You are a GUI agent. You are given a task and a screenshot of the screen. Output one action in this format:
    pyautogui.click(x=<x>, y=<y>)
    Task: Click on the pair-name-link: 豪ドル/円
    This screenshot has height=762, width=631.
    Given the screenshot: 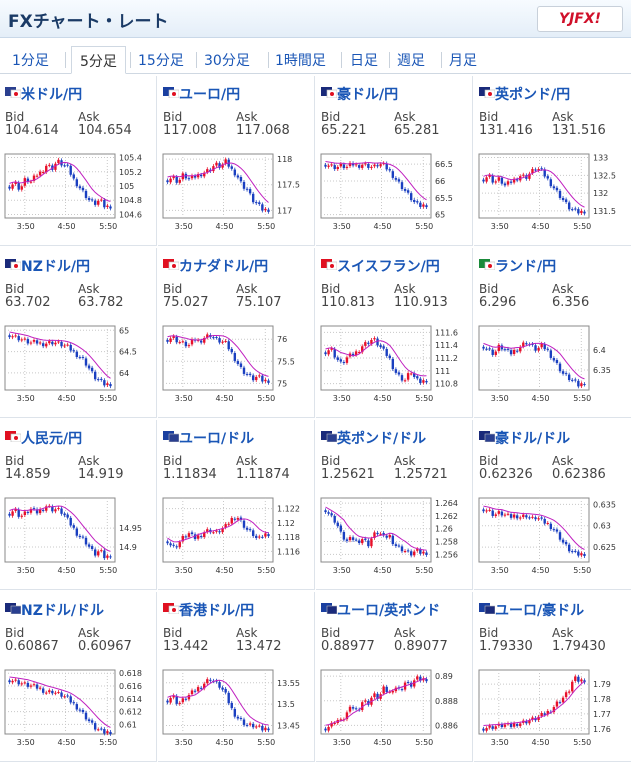 What is the action you would take?
    pyautogui.click(x=368, y=95)
    